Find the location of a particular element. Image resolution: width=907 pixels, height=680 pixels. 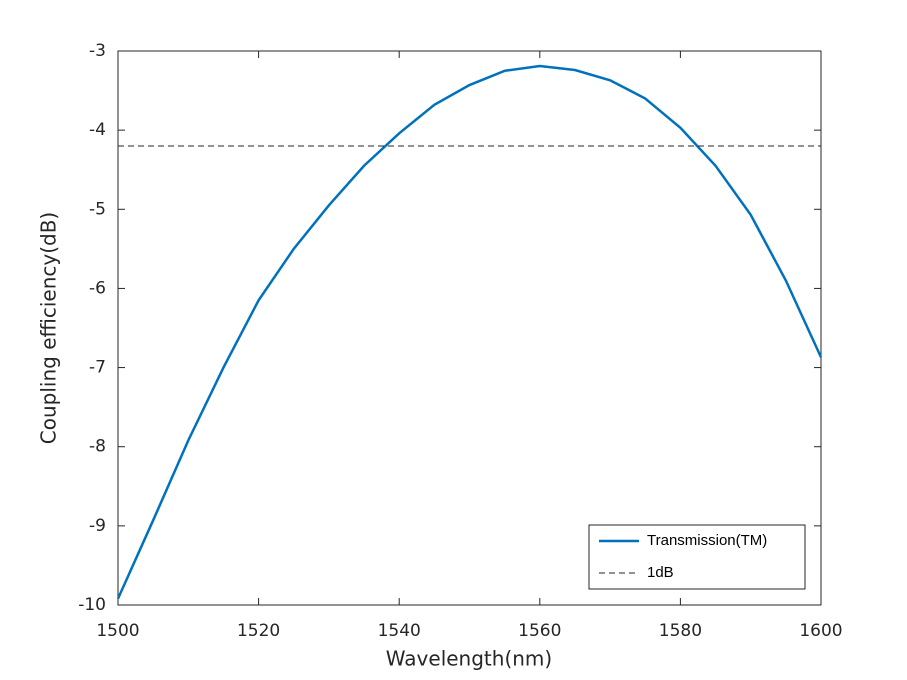

x-tick-label: 1540 is located at coordinates (399, 631).